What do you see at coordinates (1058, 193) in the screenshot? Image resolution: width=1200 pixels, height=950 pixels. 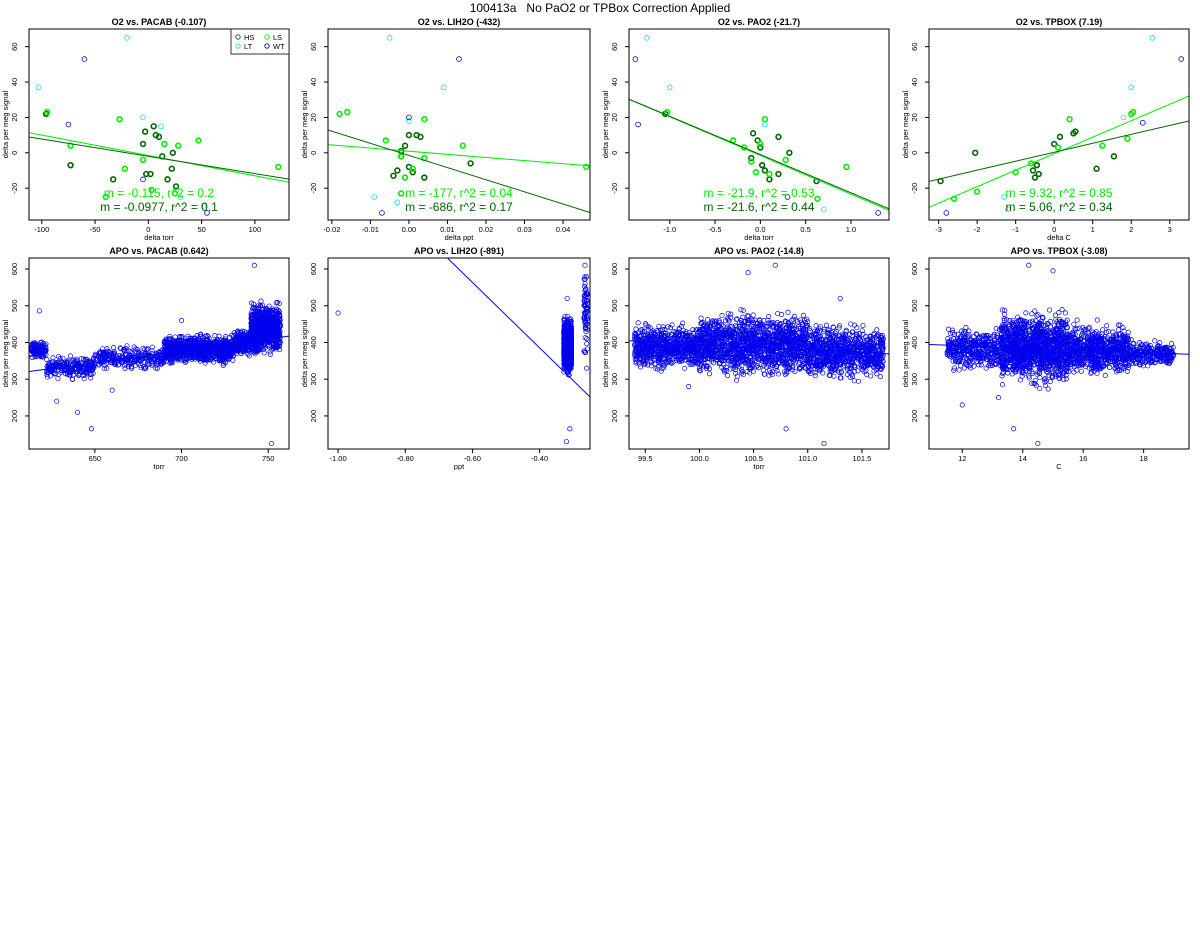 I see `fit-annotation: m = 9.32, r^2 = 0.85` at bounding box center [1058, 193].